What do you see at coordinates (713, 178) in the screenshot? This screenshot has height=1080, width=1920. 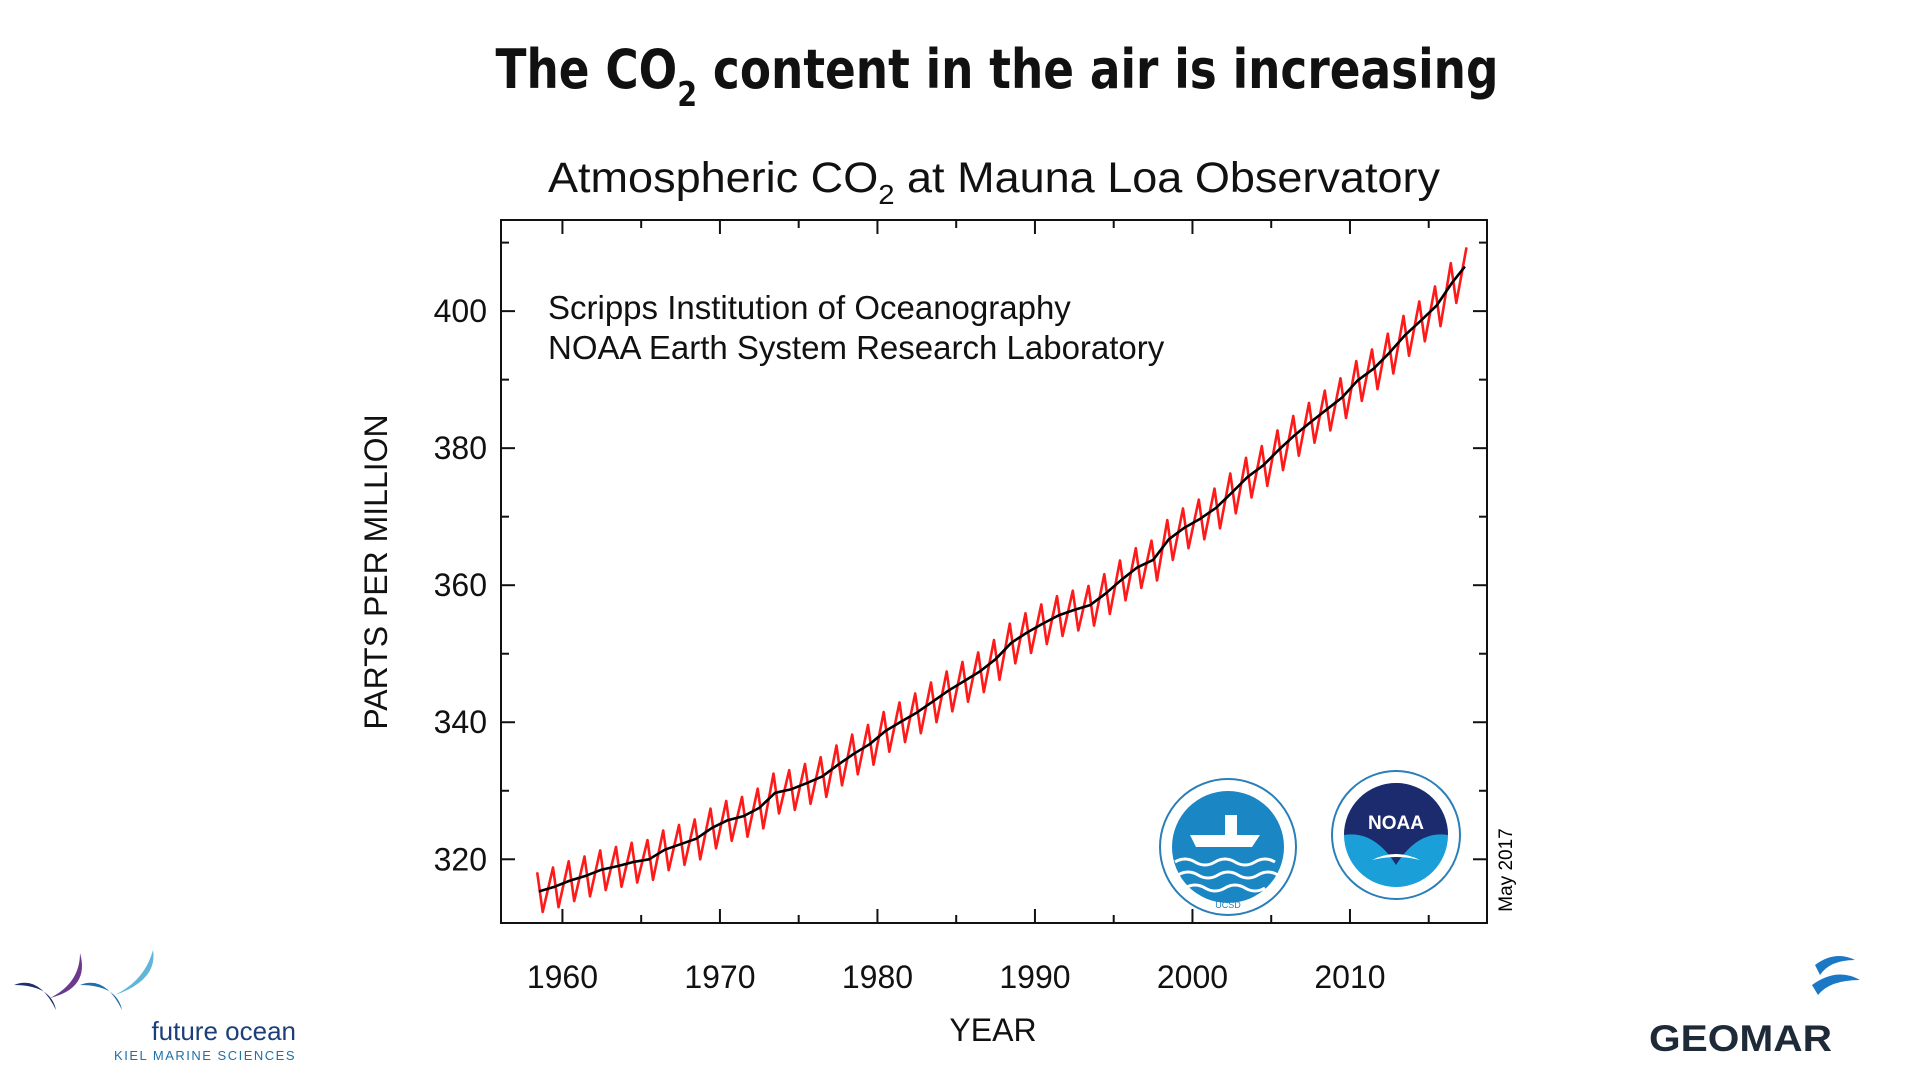 I see `chart-title-part: Atmospheric CO` at bounding box center [713, 178].